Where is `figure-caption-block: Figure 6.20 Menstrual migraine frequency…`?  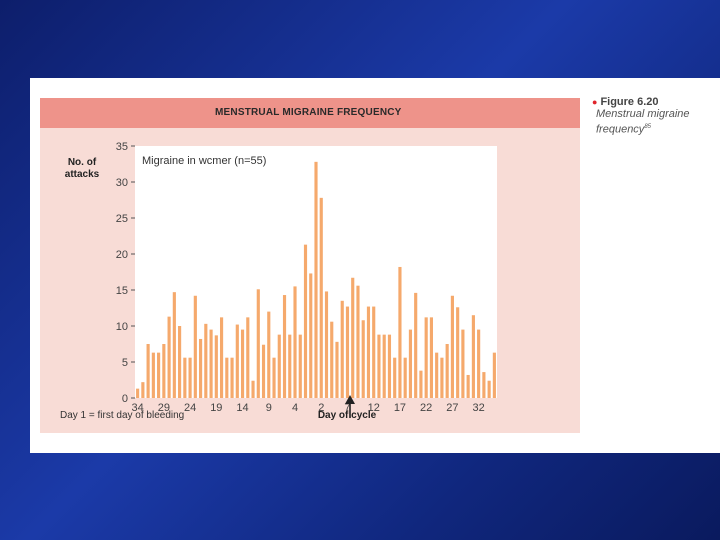 figure-caption-block: Figure 6.20 Menstrual migraine frequency… is located at coordinates (652, 116).